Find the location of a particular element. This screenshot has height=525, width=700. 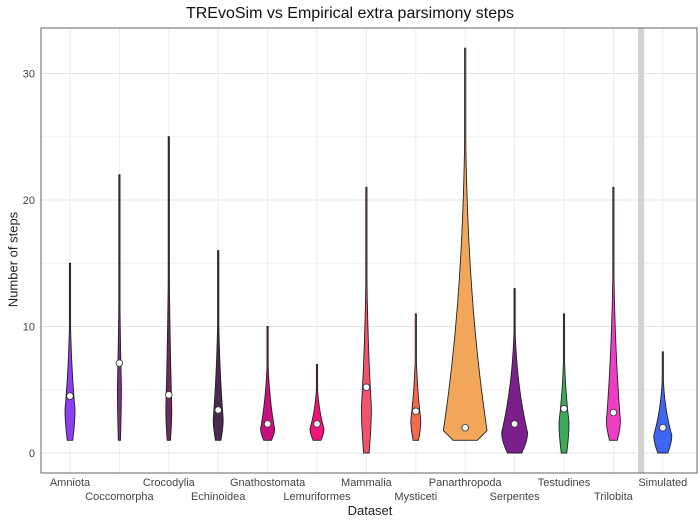

mean-point-crocodylia is located at coordinates (169, 395).